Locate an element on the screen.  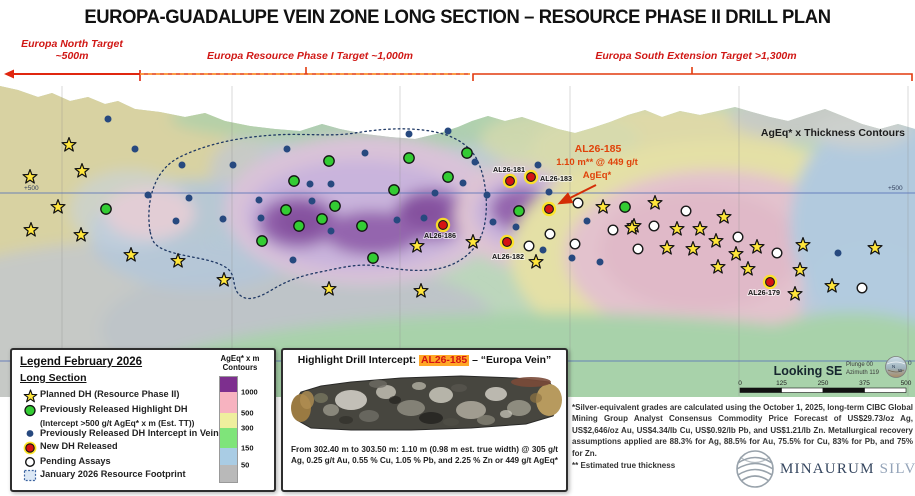
legend-title: Legend February 2026 is located at coordinates (81, 362).